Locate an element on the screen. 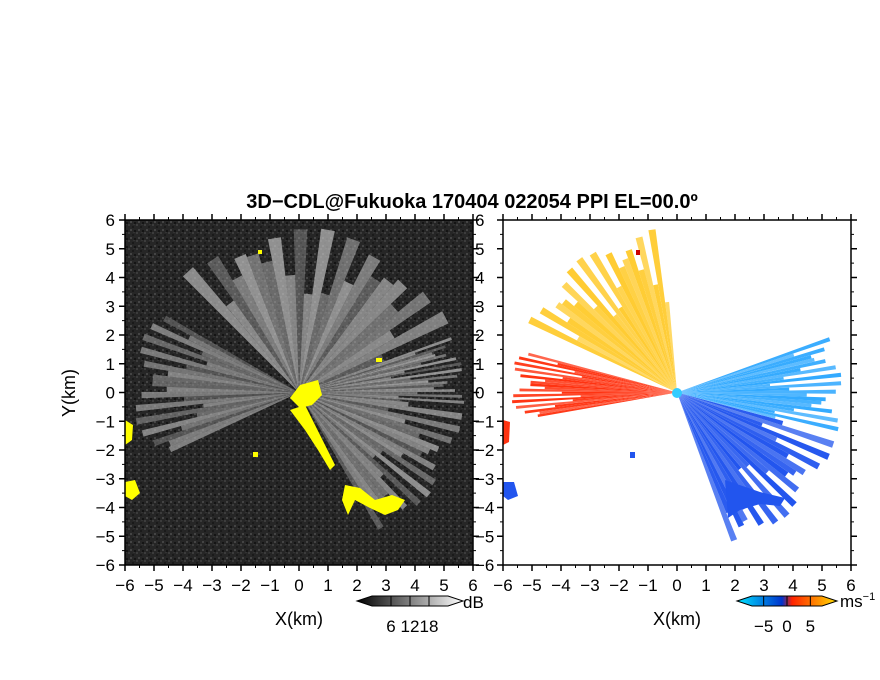 The image size is (880, 680). left-y-tick-label: −2 is located at coordinates (105, 450).